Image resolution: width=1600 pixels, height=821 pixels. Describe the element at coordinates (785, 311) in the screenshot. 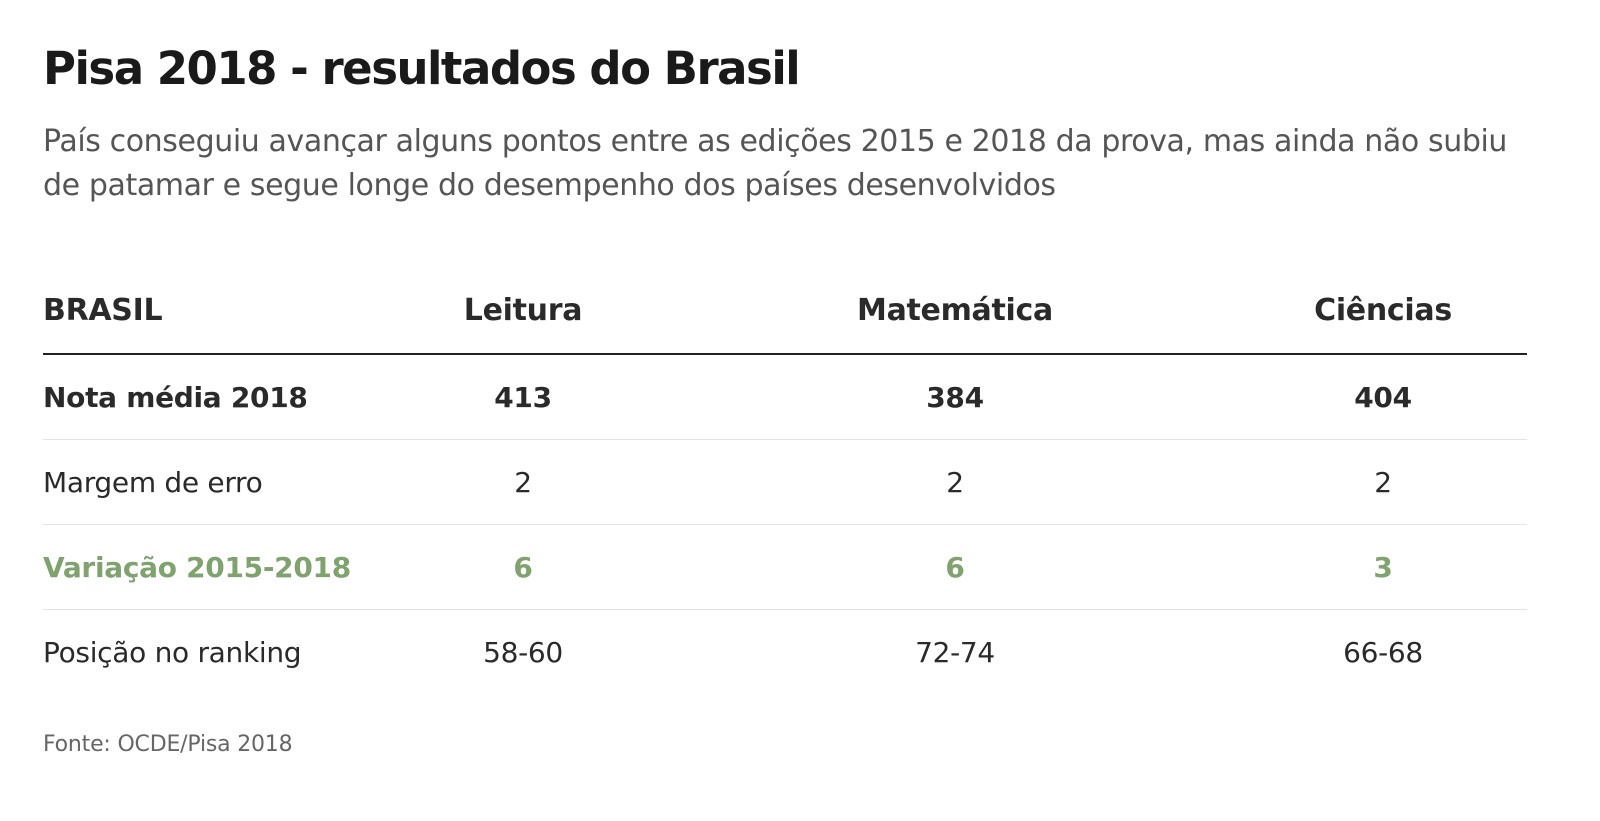

I see `table-header-row: BRASIL Leitura Matemática Ciências` at that location.